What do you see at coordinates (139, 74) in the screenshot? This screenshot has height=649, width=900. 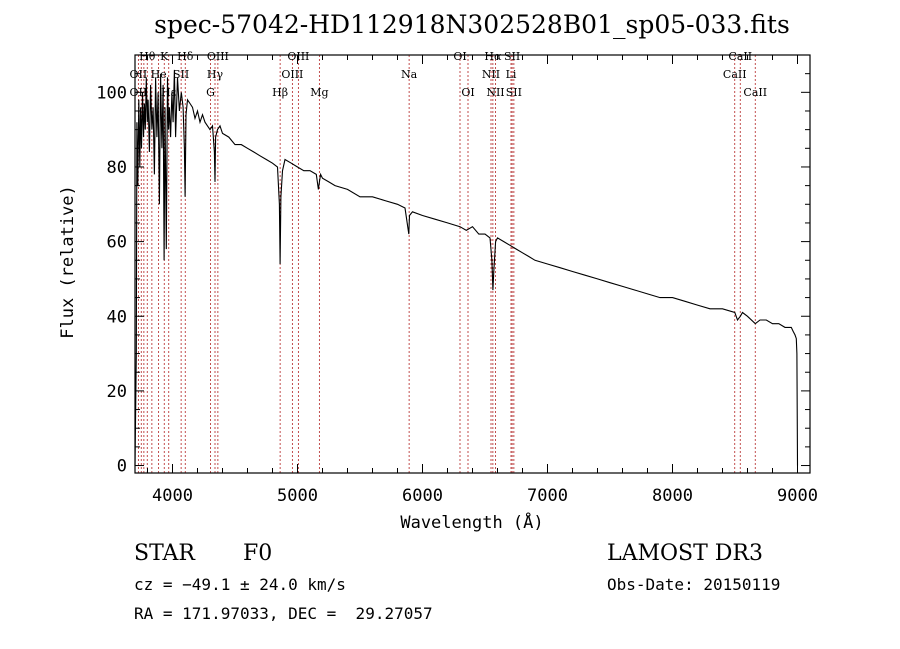 I see `emission-line-label: OII` at bounding box center [139, 74].